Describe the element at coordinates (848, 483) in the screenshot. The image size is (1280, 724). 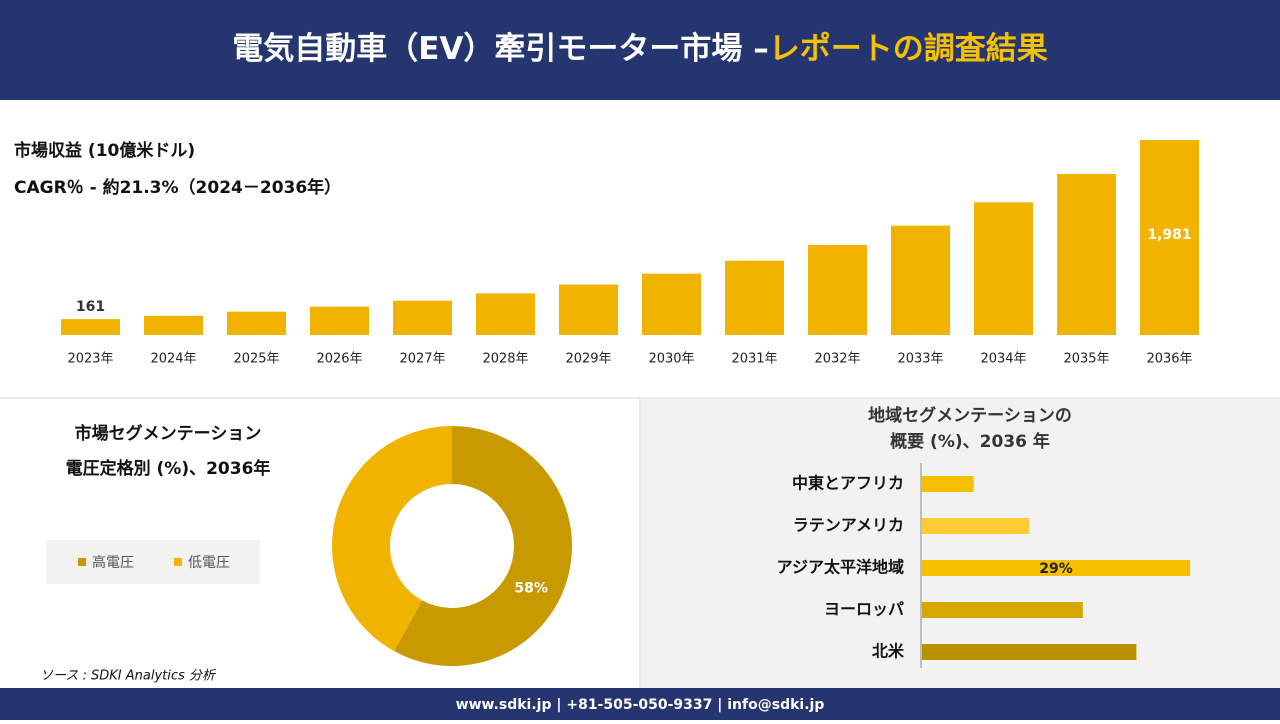
I see `y-tick-label: 中東とアフリカ` at that location.